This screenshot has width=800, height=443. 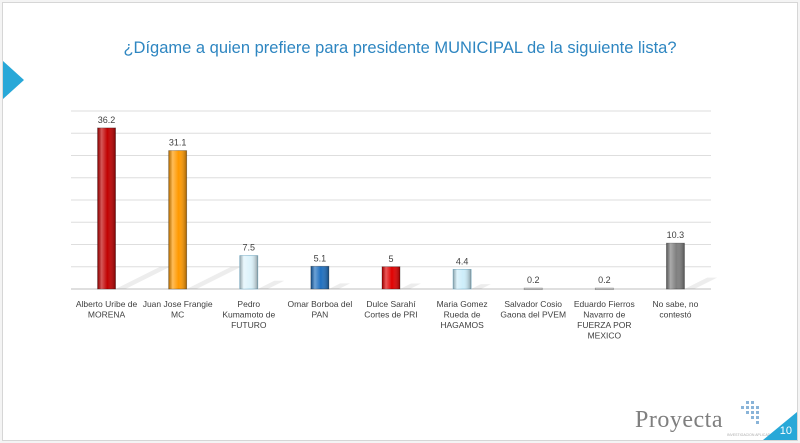 What do you see at coordinates (320, 309) in the screenshot?
I see `x-tick-label: Omar Borboa del PAN` at bounding box center [320, 309].